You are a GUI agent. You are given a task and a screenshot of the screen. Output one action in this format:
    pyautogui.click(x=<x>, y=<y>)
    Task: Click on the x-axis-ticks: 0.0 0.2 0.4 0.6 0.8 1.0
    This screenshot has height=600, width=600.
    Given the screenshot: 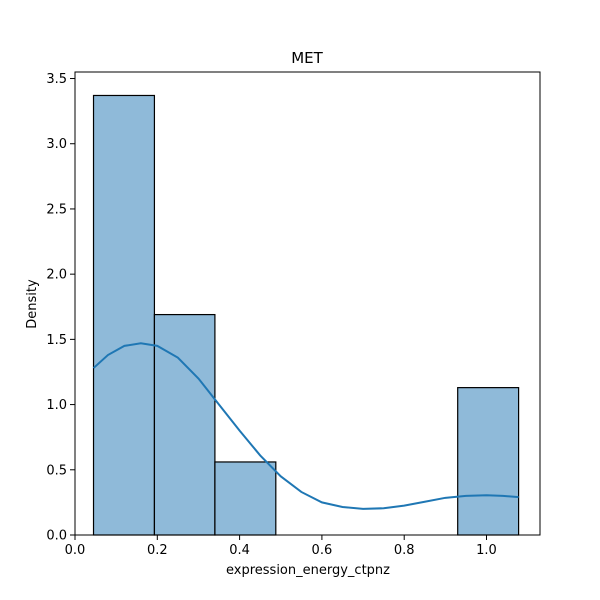 What is the action you would take?
    pyautogui.click(x=281, y=546)
    